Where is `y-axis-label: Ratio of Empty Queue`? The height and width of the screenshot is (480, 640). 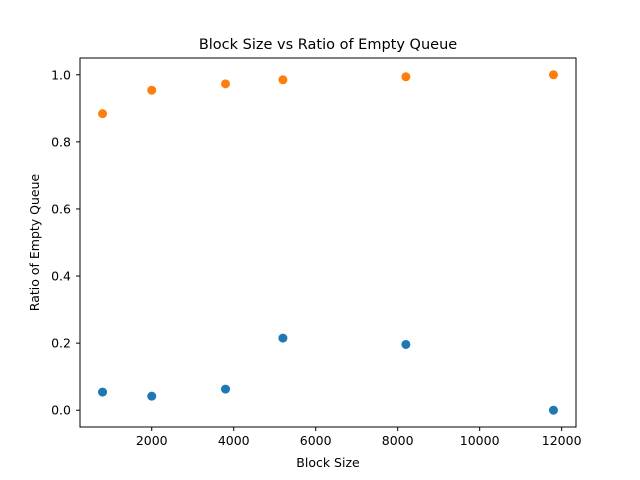 y-axis-label: Ratio of Empty Queue is located at coordinates (34, 242).